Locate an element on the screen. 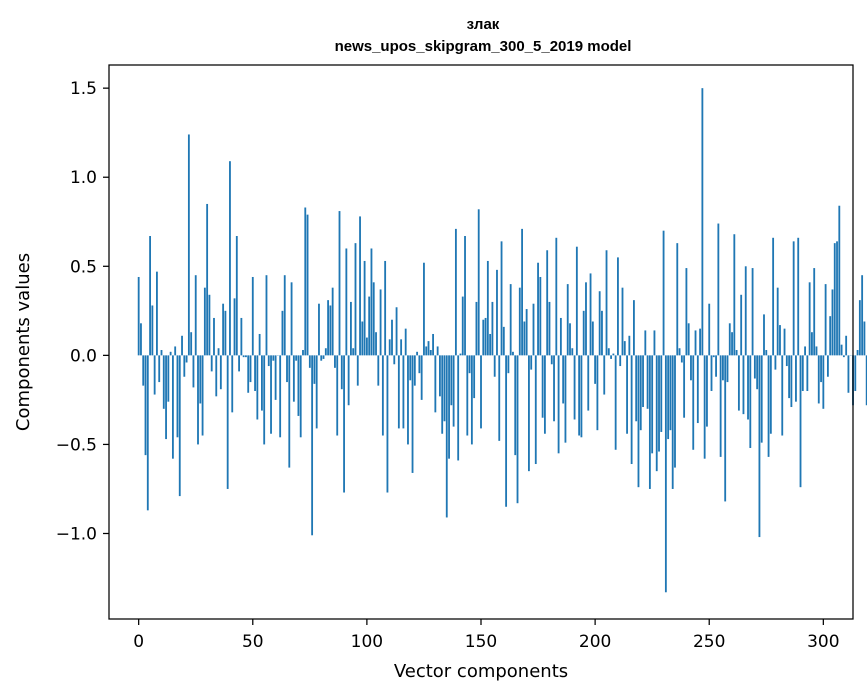  x-tick-label: 250 is located at coordinates (709, 642).